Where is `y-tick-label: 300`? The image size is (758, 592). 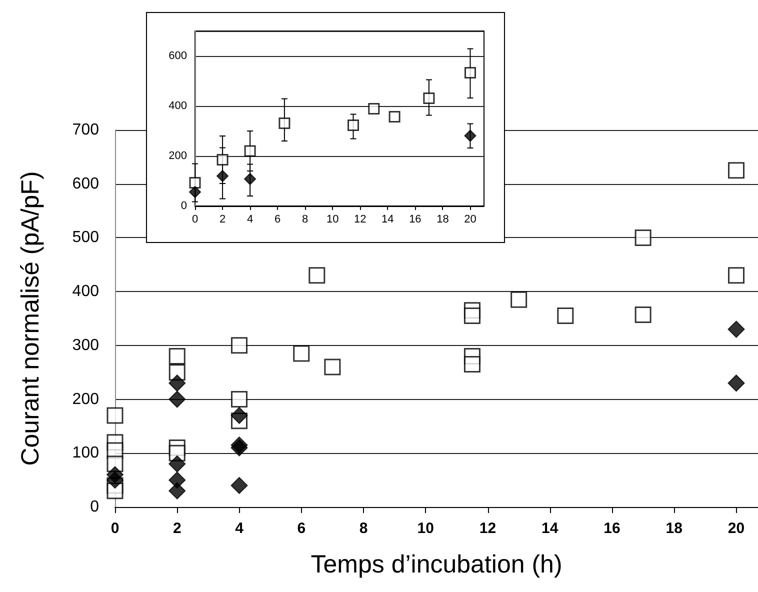 y-tick-label: 300 is located at coordinates (86, 345).